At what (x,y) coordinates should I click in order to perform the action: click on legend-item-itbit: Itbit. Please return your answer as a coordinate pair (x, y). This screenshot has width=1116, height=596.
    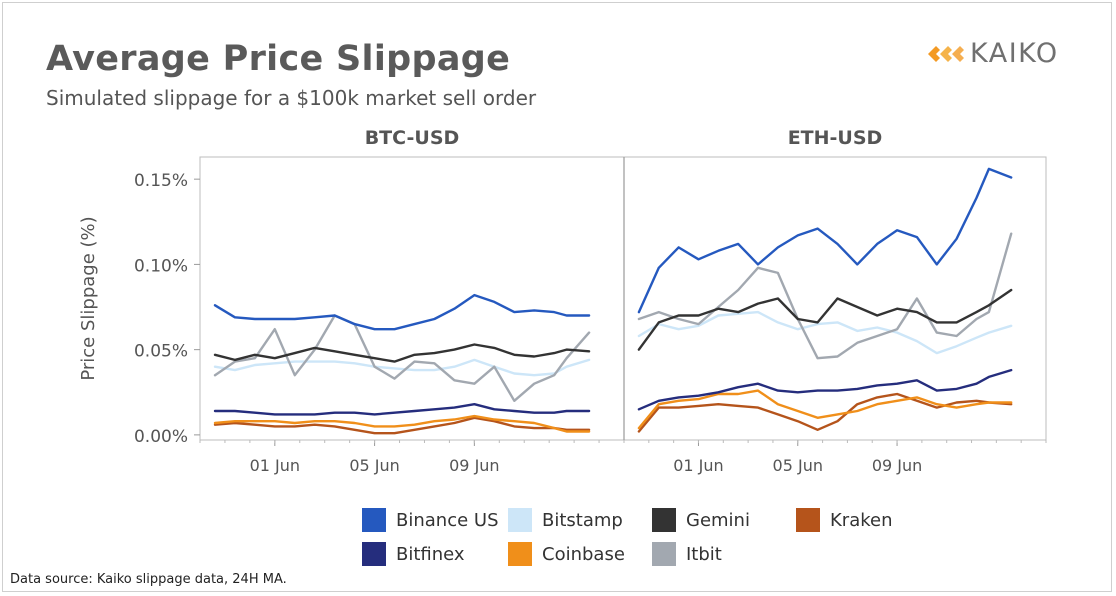
    Looking at the image, I should click on (687, 554).